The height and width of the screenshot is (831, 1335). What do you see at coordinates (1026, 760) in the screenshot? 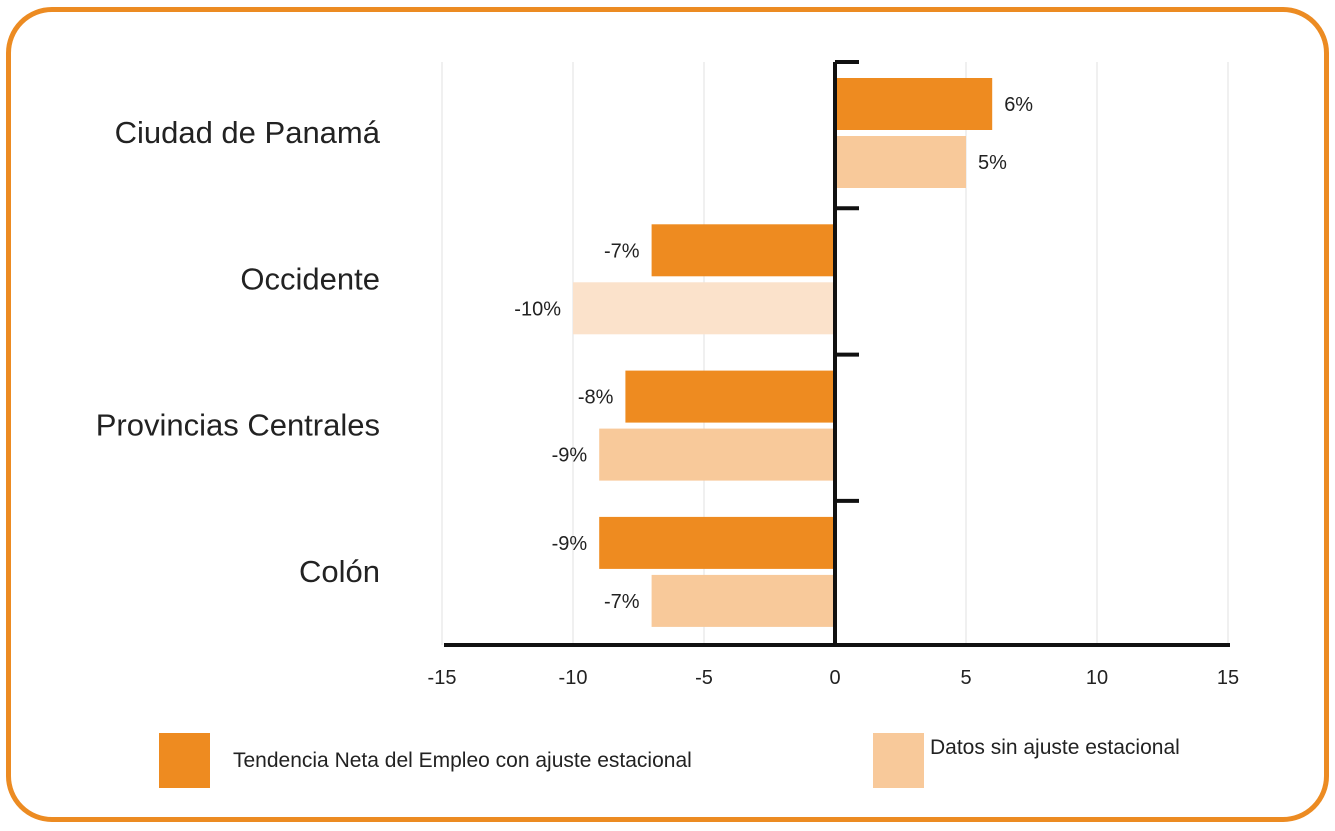
I see `legend-item-unadjusted: Datos sin ajuste estacional` at bounding box center [1026, 760].